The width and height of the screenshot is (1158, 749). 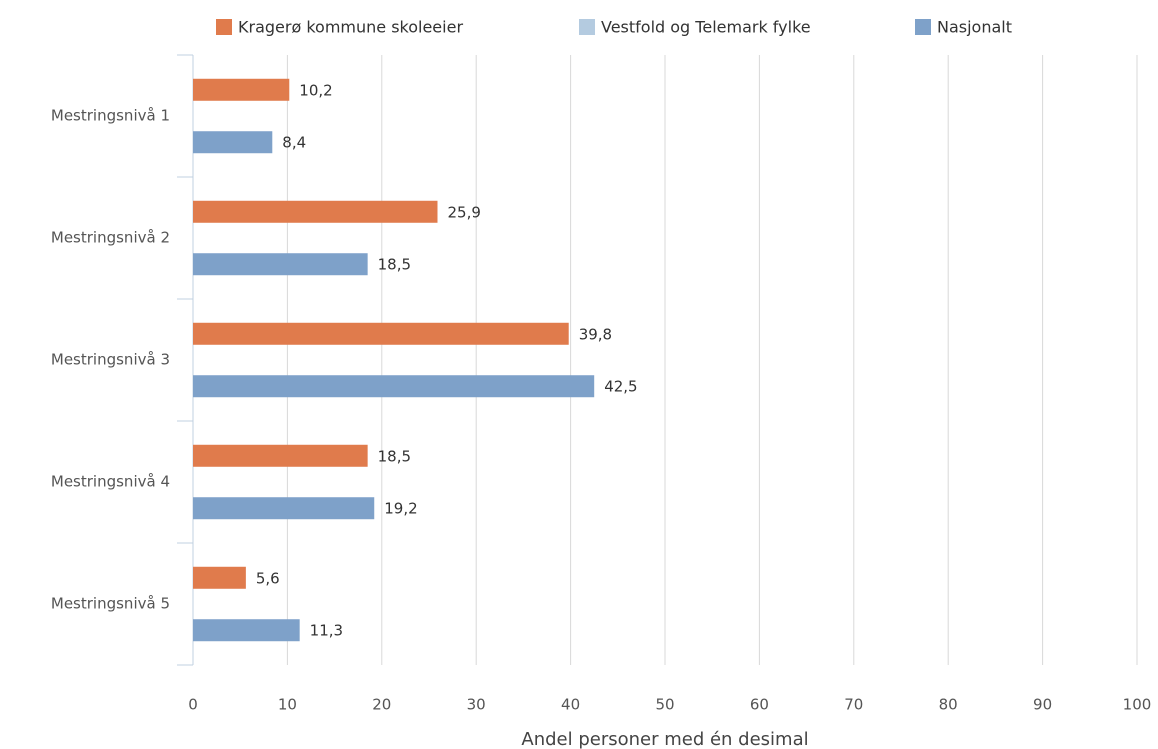 I want to click on data-label: 19,2, so click(x=400, y=509).